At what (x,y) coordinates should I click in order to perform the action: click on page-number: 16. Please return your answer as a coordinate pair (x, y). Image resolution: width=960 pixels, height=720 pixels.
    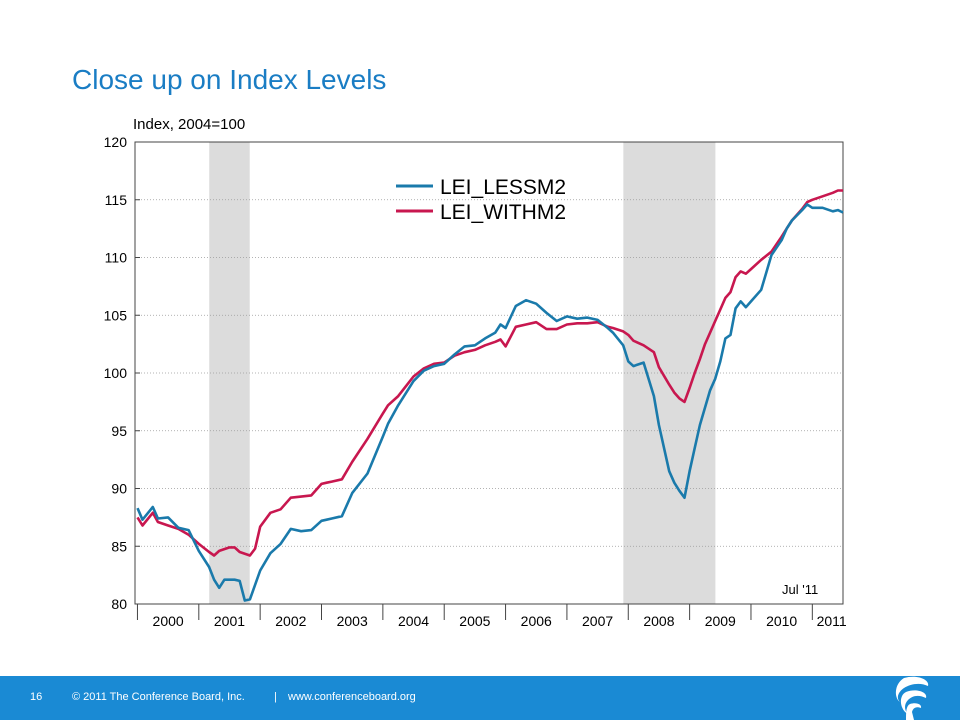
    Looking at the image, I should click on (36, 697).